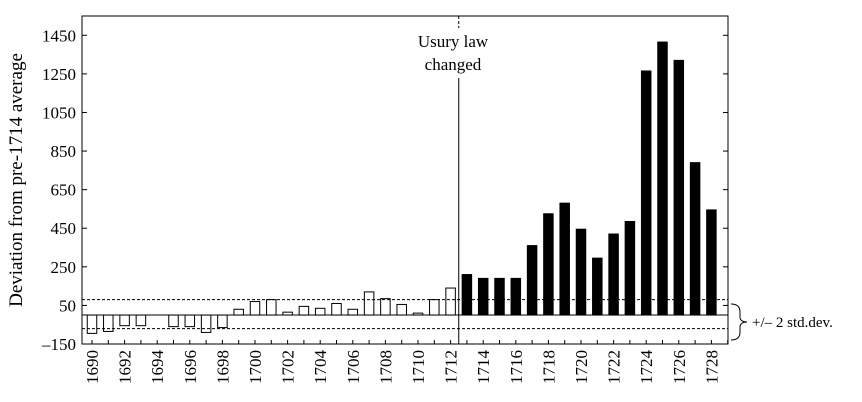 The image size is (862, 402). What do you see at coordinates (59, 35) in the screenshot?
I see `y-tick-label-1450: 1450` at bounding box center [59, 35].